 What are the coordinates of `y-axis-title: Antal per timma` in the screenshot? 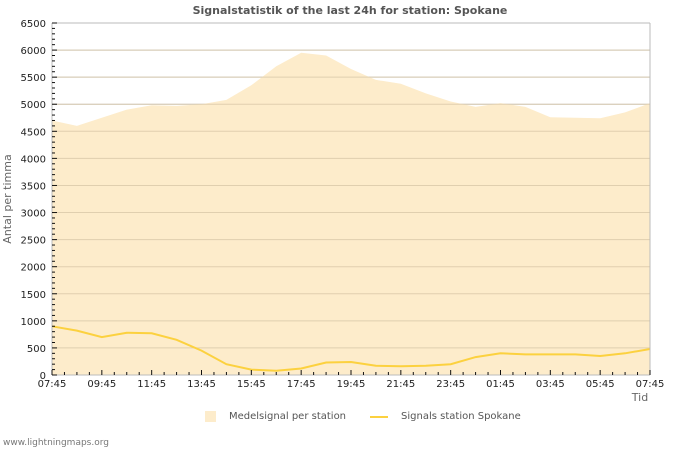 It's located at (7, 198).